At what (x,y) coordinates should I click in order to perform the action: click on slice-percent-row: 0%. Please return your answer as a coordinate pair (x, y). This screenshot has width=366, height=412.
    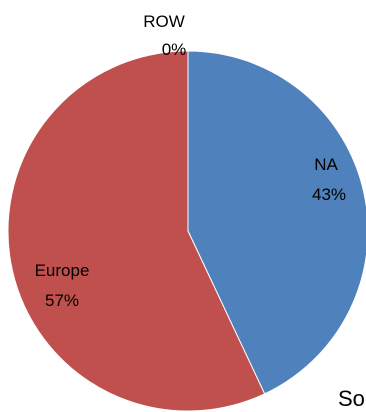
    Looking at the image, I should click on (174, 49).